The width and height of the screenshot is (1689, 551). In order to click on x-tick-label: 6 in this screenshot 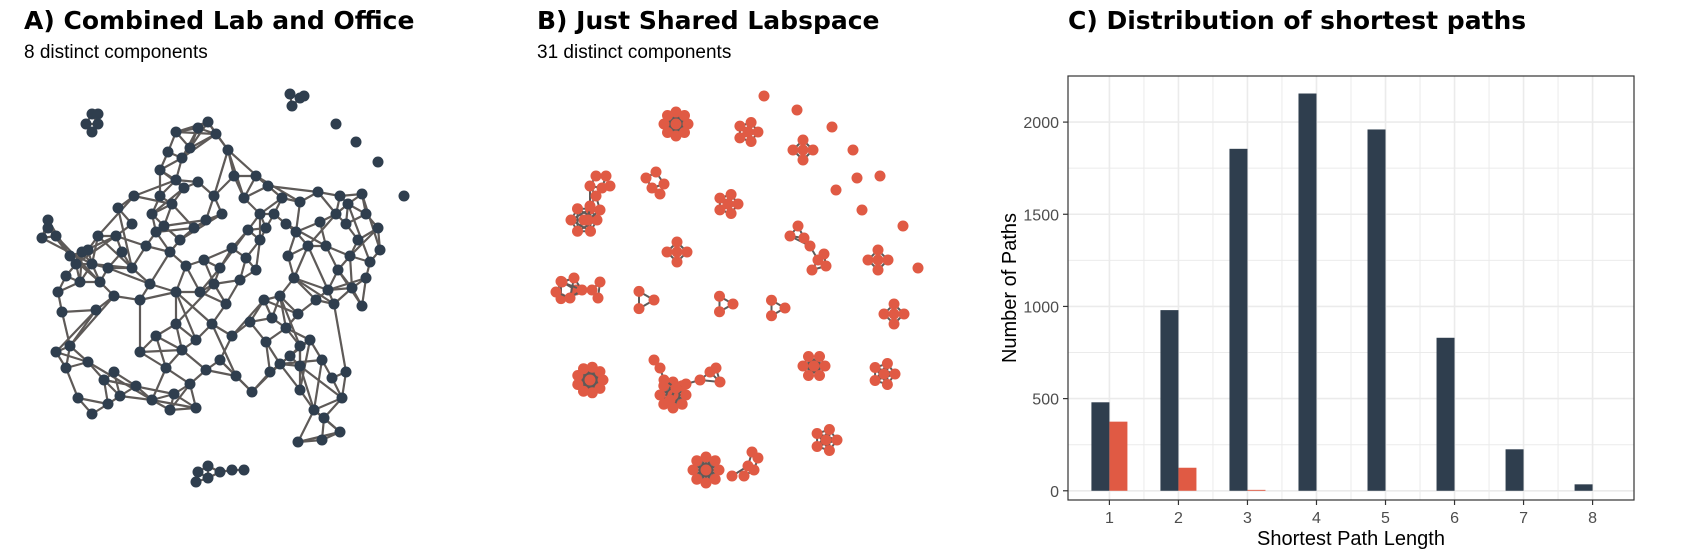, I will do `click(1454, 518)`.